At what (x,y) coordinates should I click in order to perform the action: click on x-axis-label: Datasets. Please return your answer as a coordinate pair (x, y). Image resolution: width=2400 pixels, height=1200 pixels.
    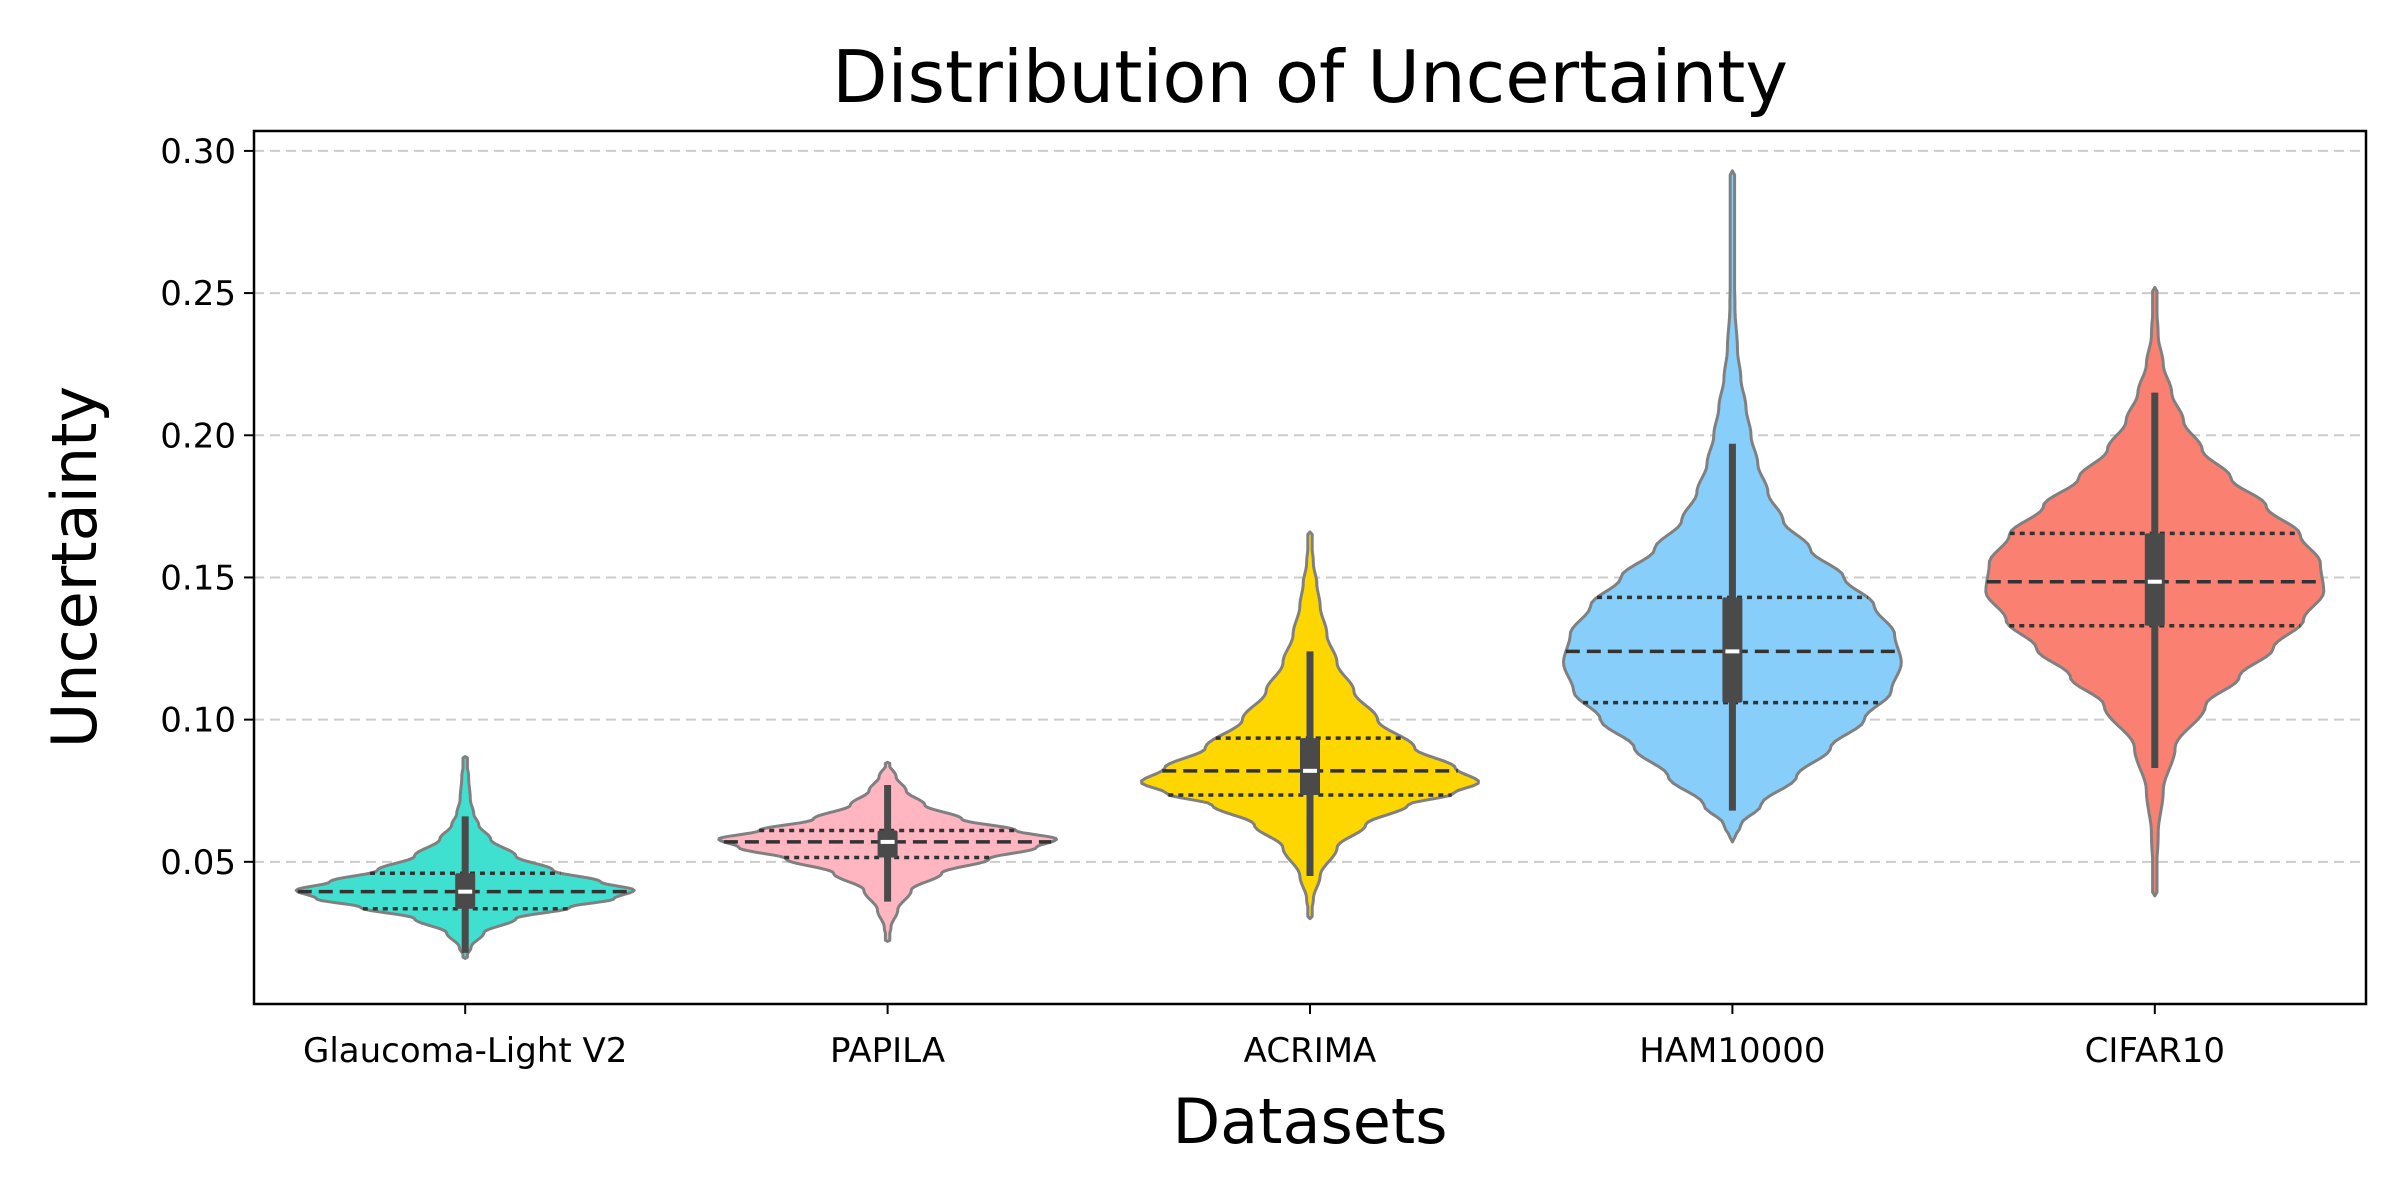
    Looking at the image, I should click on (1309, 1121).